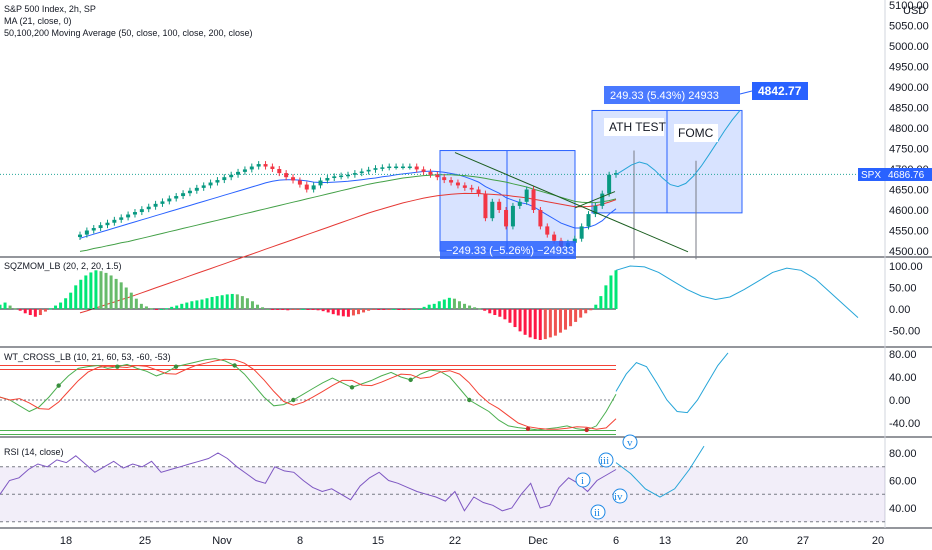 Image resolution: width=932 pixels, height=550 pixels. Describe the element at coordinates (308, 394) in the screenshot. I see `wt2-line` at that location.